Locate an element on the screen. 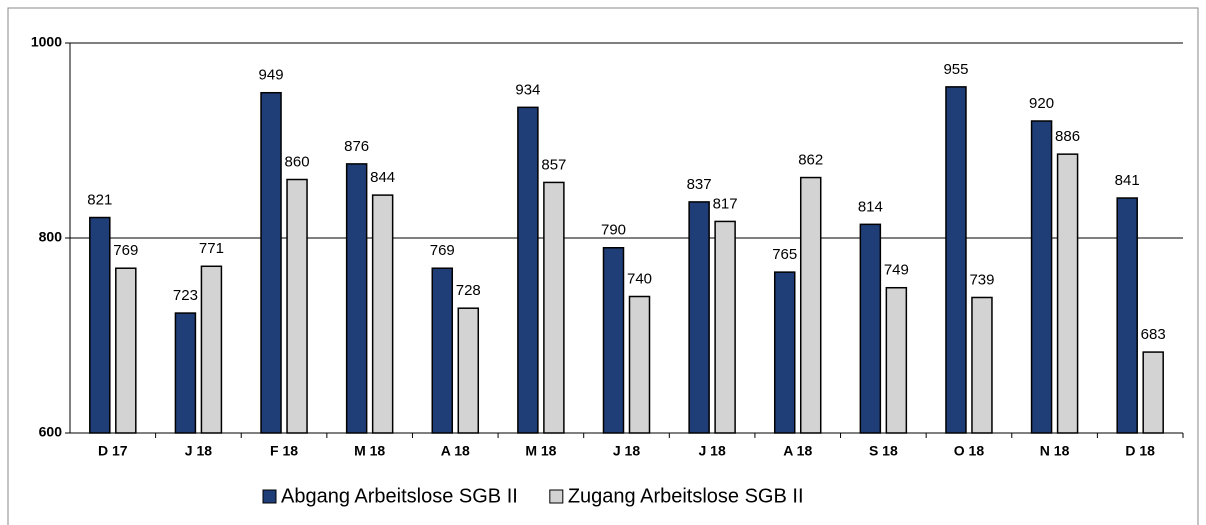 Image resolution: width=1206 pixels, height=525 pixels. data-label: 862 is located at coordinates (810, 160).